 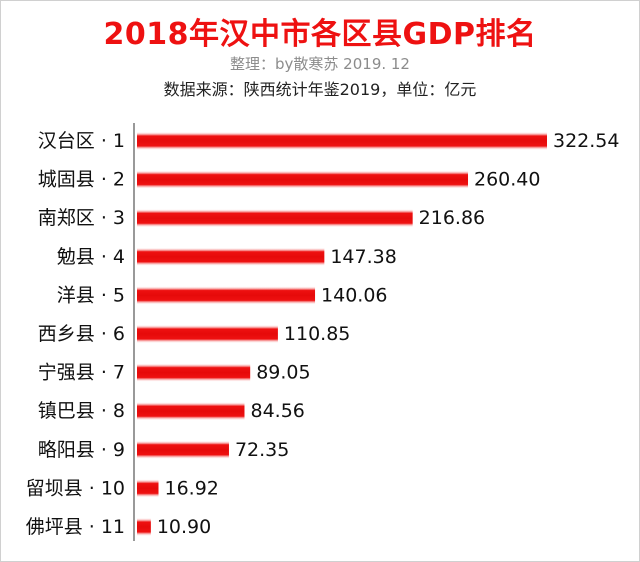 I want to click on chart-title: 2018年汉中市各区县GDP排名, so click(x=320, y=34).